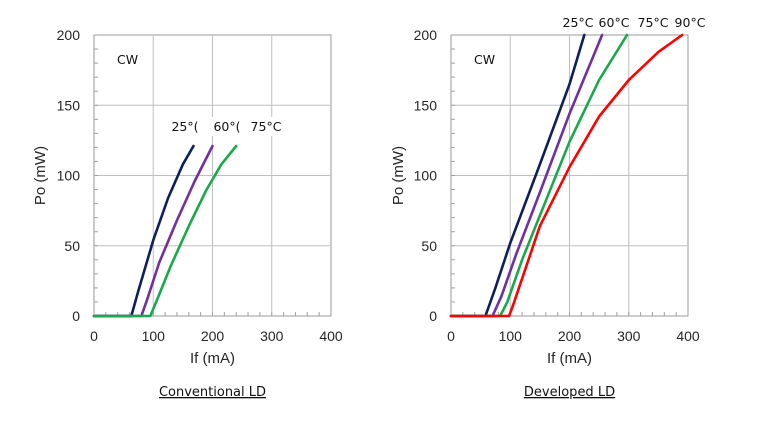 The width and height of the screenshot is (767, 431). Describe the element at coordinates (578, 22) in the screenshot. I see `series-label-25c: 25°C` at that location.